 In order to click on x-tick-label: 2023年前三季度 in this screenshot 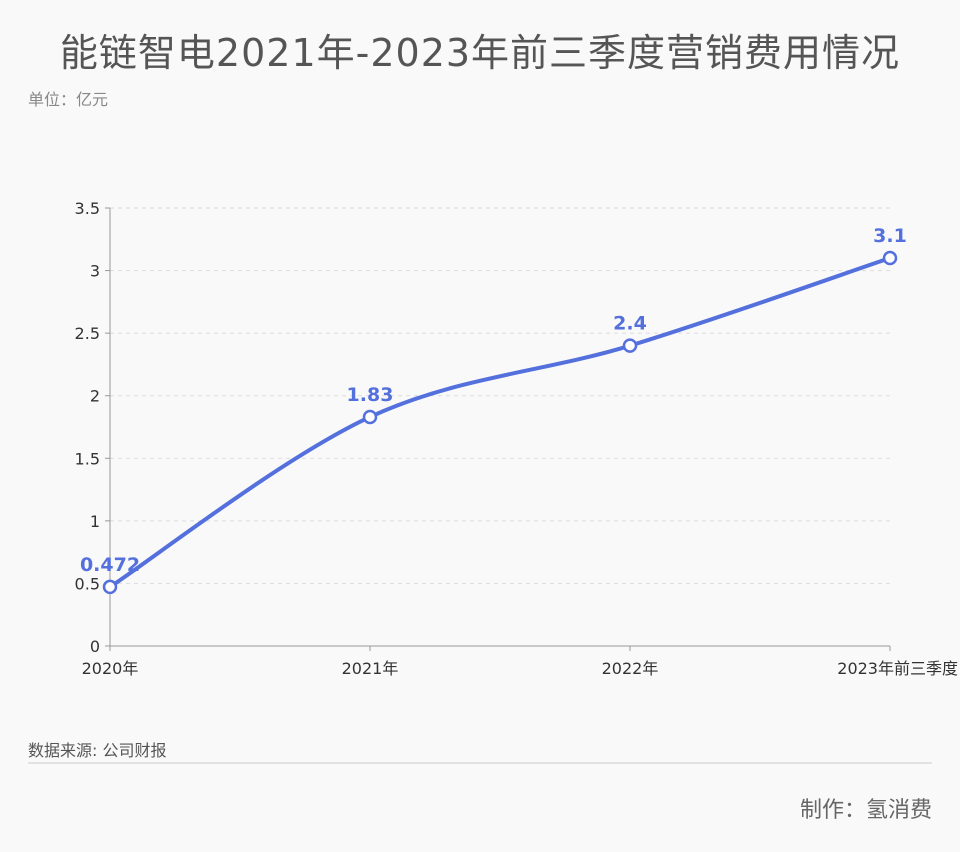, I will do `click(897, 668)`.